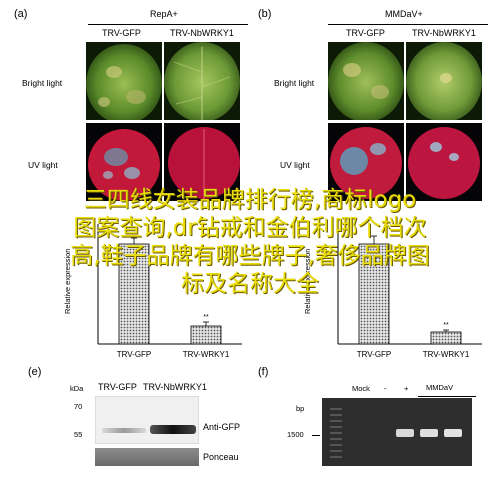 The image size is (500, 477). Describe the element at coordinates (366, 81) in the screenshot. I see `leaf-photo-bright-gfp-b` at that location.